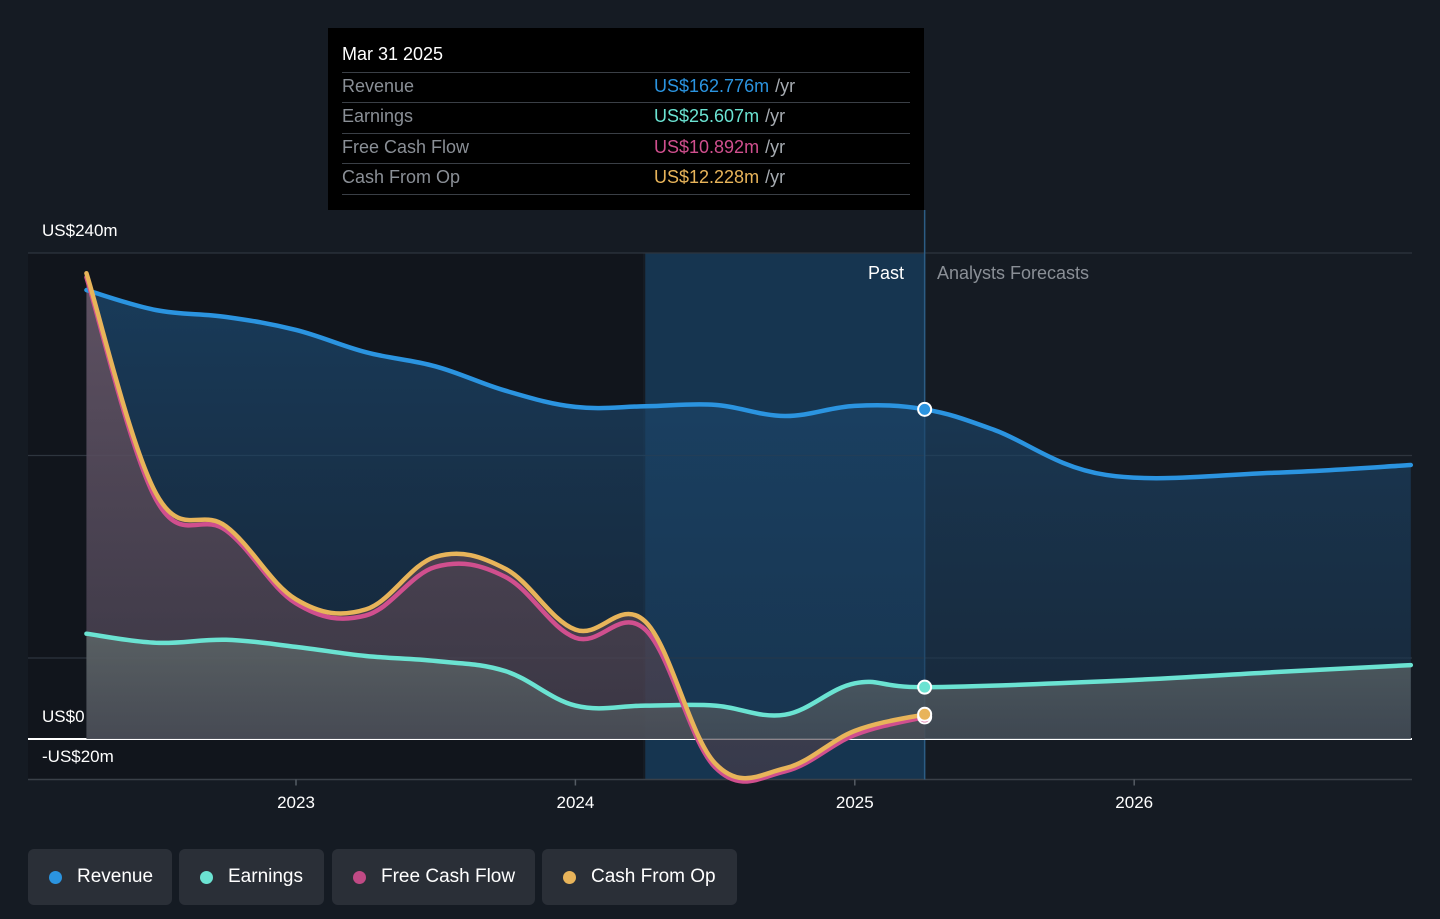 The height and width of the screenshot is (919, 1440). I want to click on revenue-dot-icon, so click(55, 877).